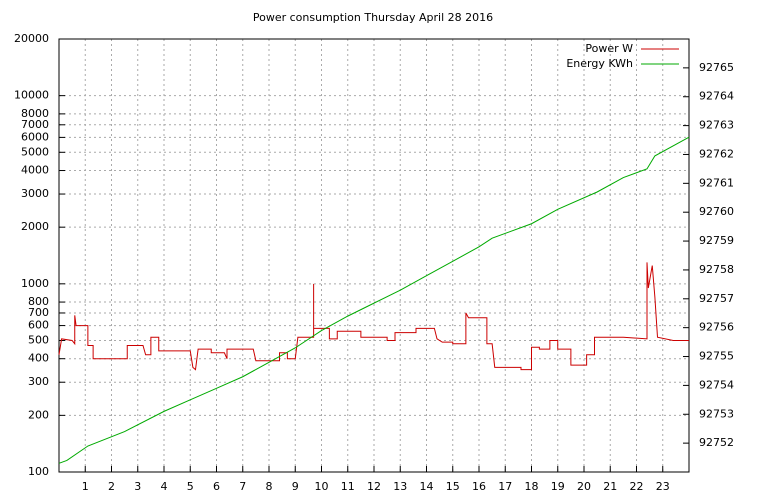  I want to click on y-tick-label: 200, so click(38, 414).